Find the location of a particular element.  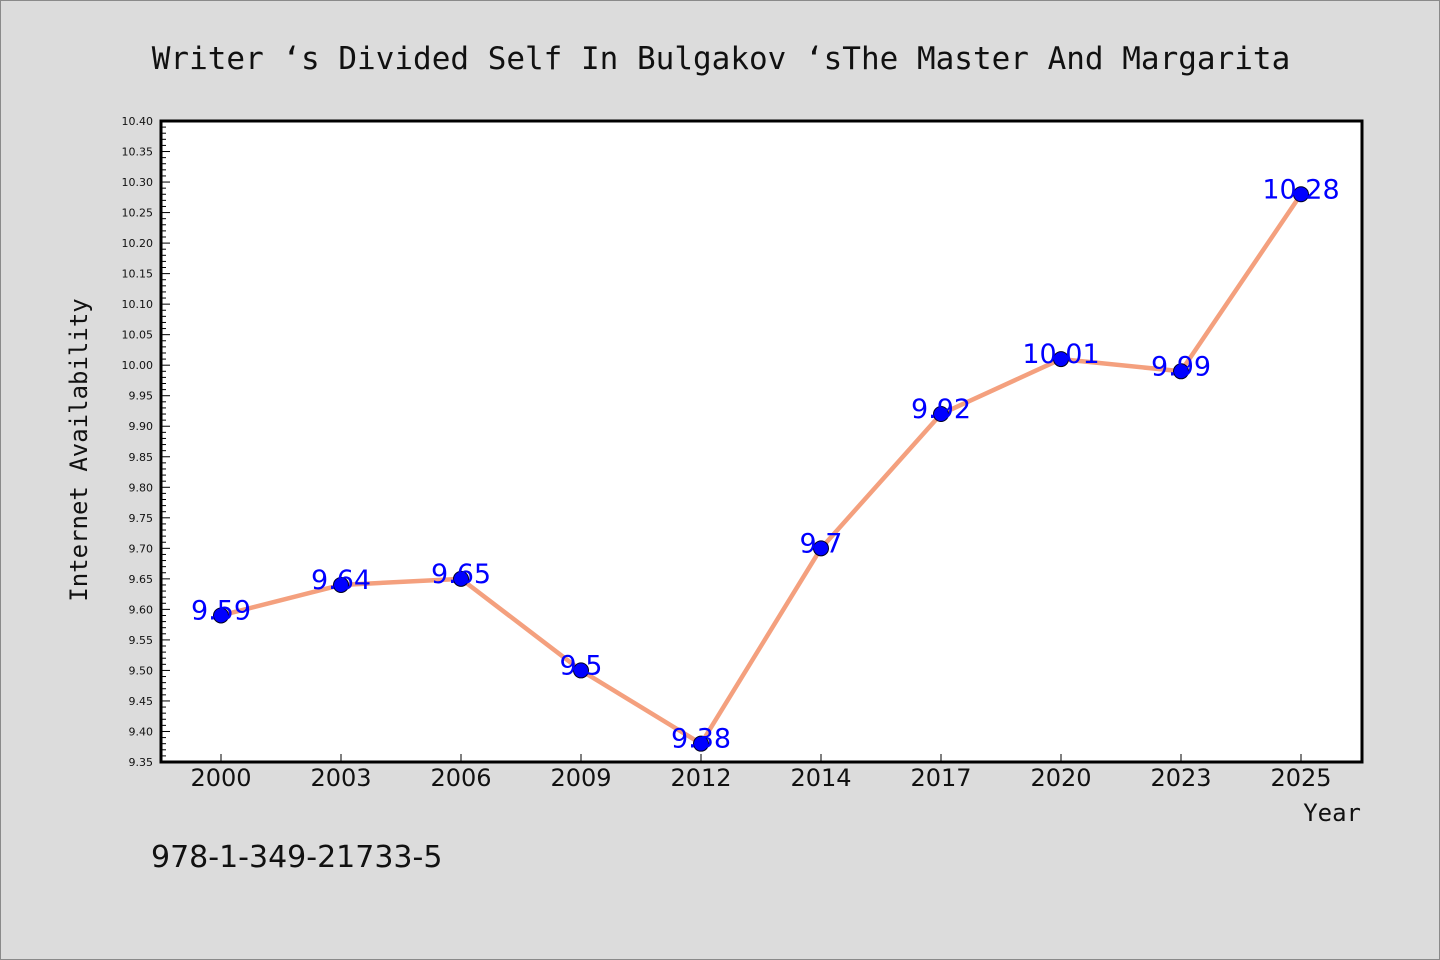

data-label: 9.38 is located at coordinates (701, 739).